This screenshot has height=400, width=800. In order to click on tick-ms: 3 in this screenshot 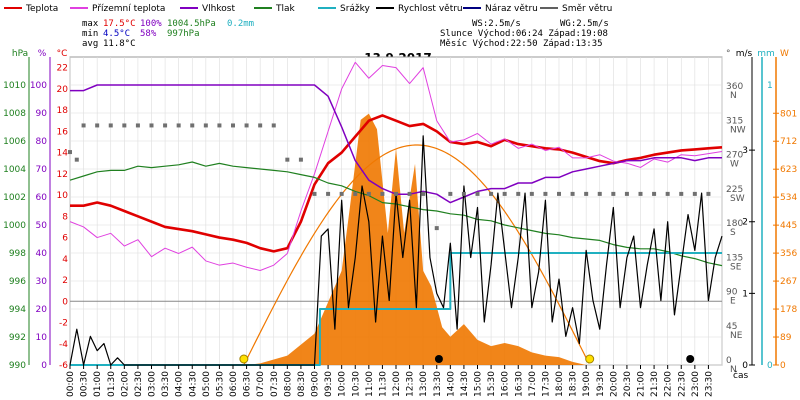, I will do `click(745, 151)`.